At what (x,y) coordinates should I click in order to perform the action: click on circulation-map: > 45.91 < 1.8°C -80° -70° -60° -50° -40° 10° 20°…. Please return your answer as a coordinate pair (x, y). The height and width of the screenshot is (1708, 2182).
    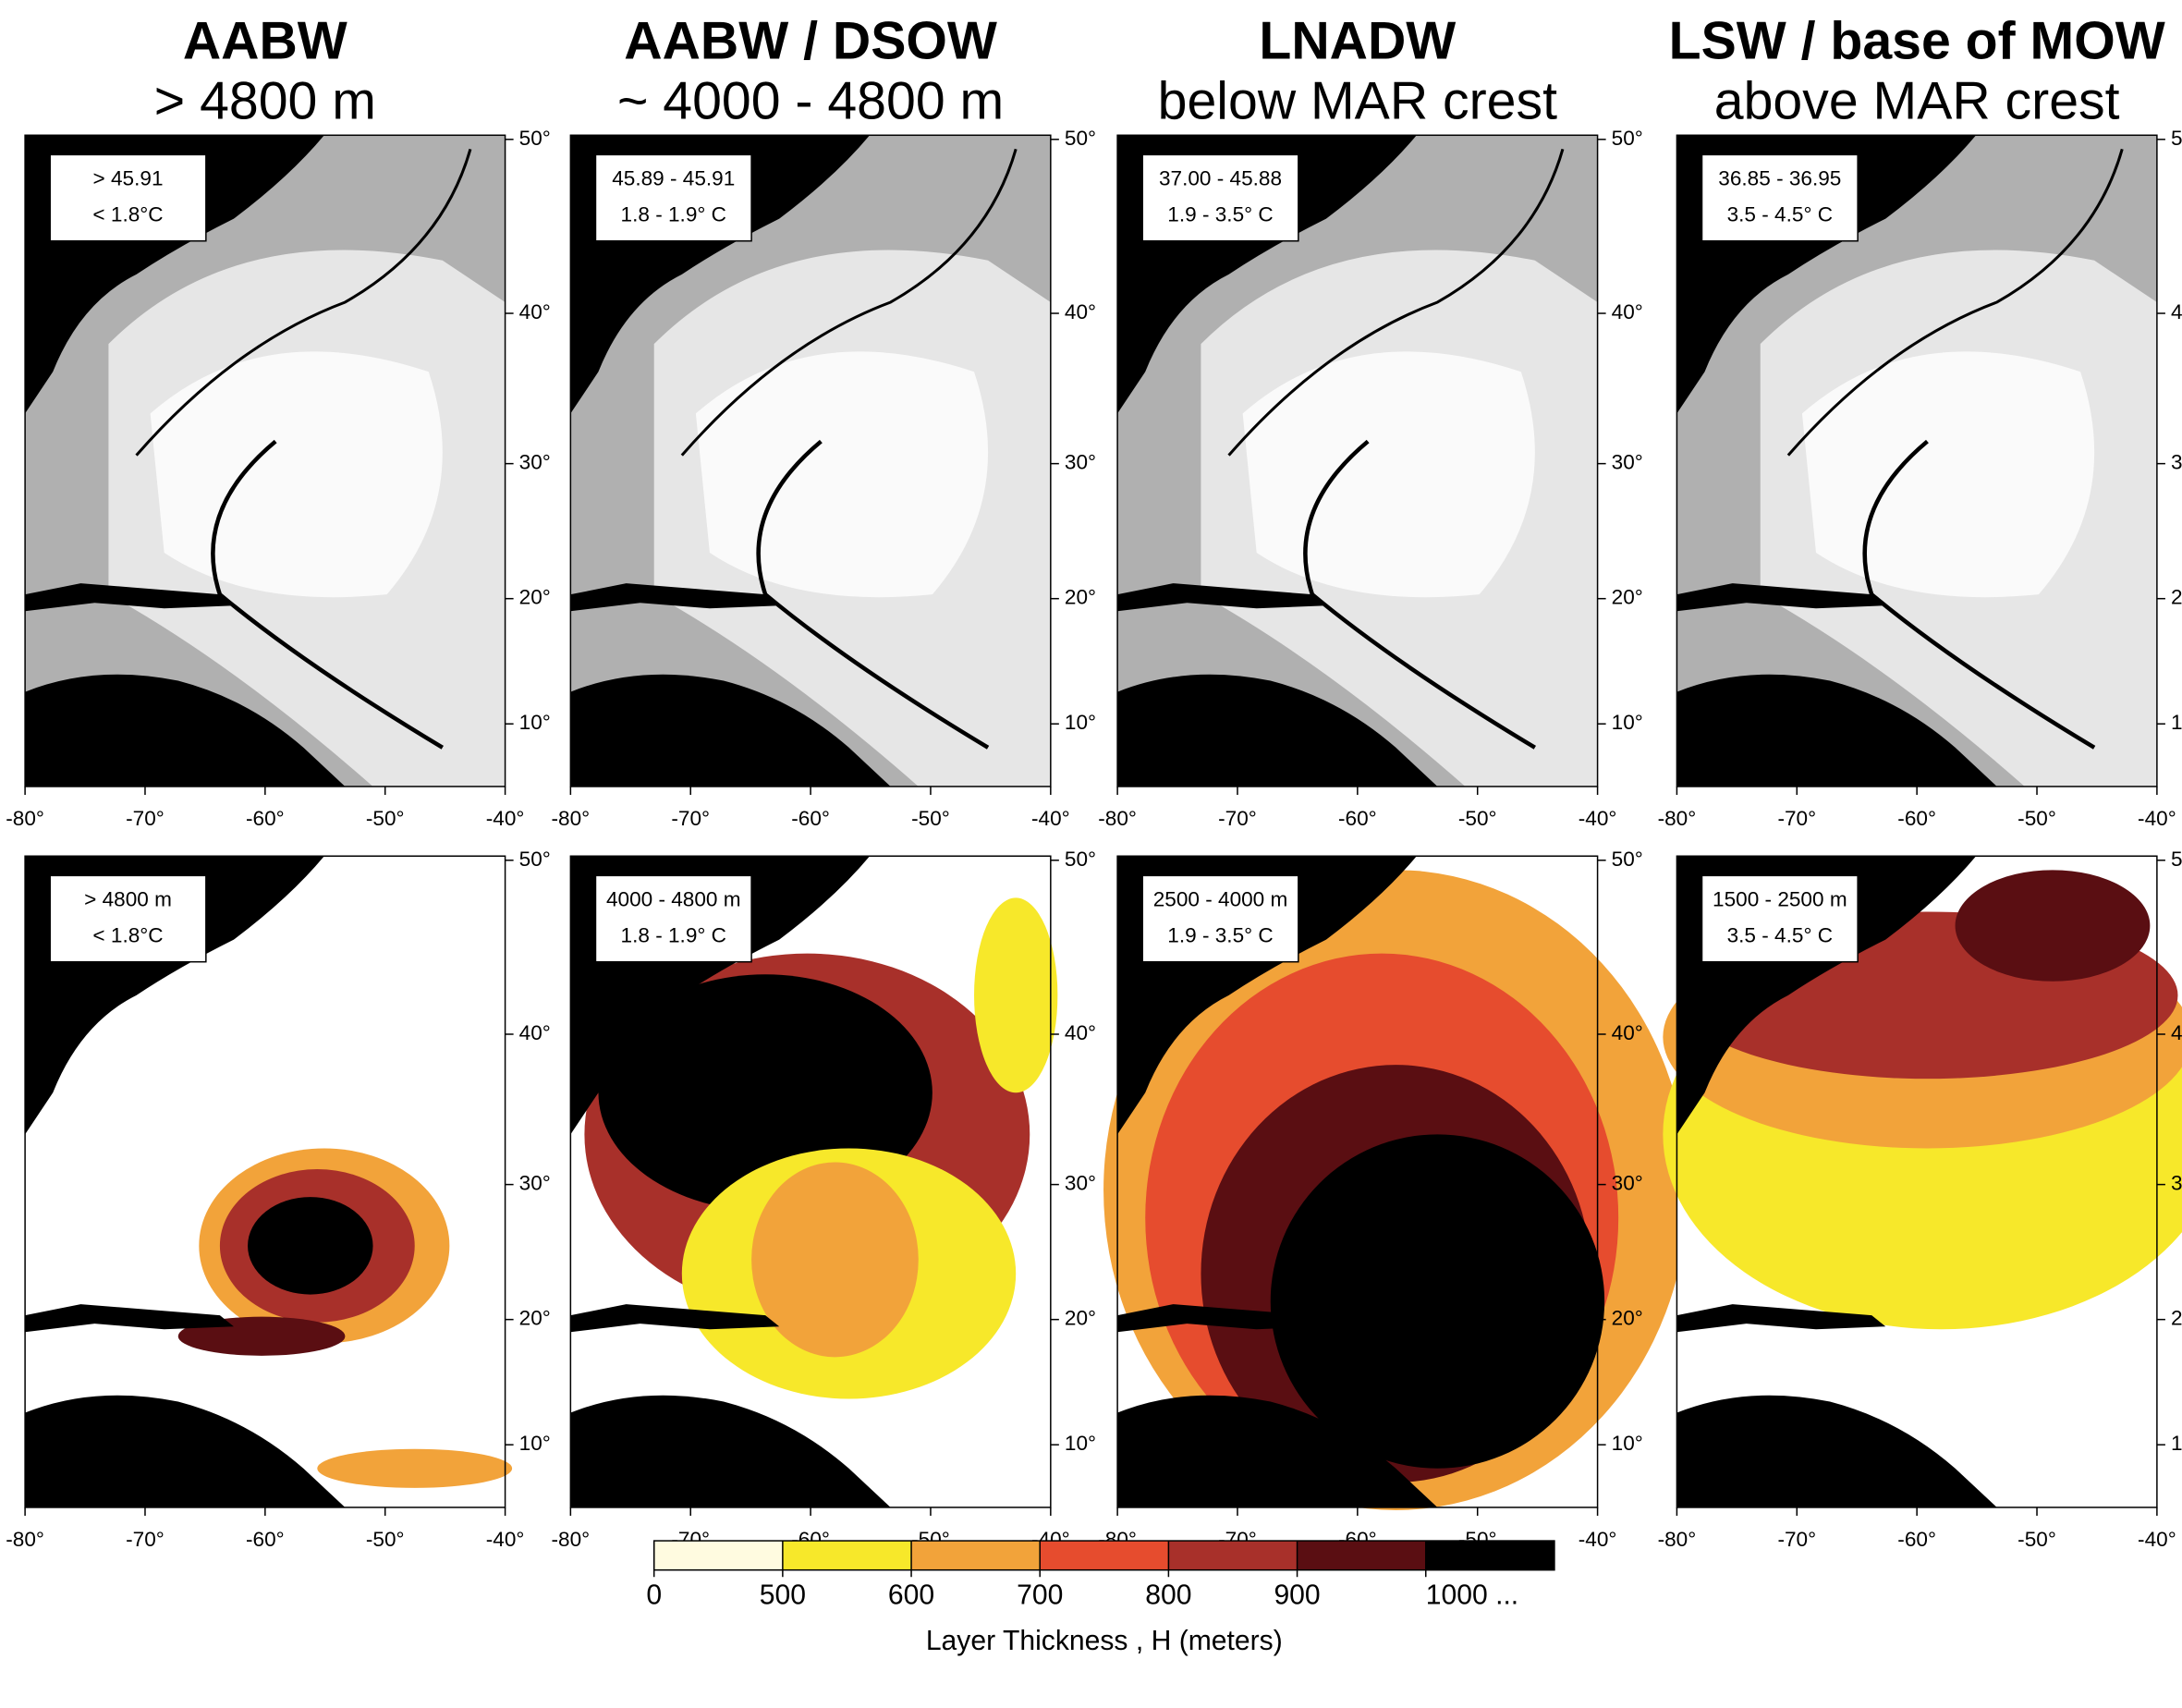
    Looking at the image, I should click on (278, 478).